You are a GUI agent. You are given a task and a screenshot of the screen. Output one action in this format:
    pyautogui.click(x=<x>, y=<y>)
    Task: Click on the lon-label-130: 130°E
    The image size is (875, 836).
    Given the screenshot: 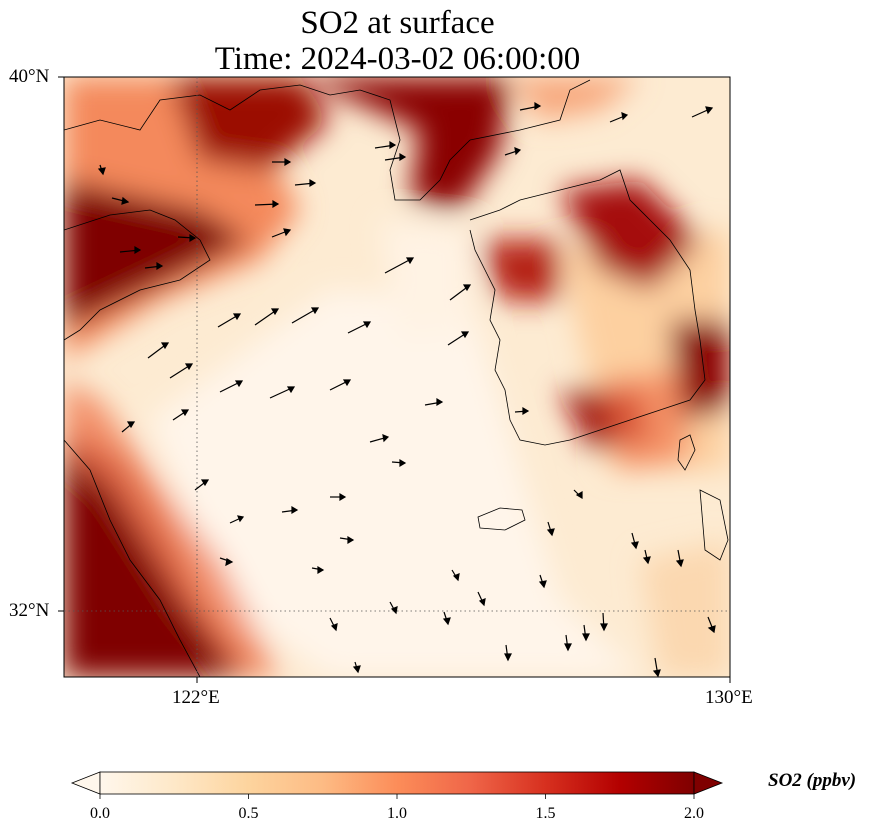 What is the action you would take?
    pyautogui.click(x=729, y=697)
    